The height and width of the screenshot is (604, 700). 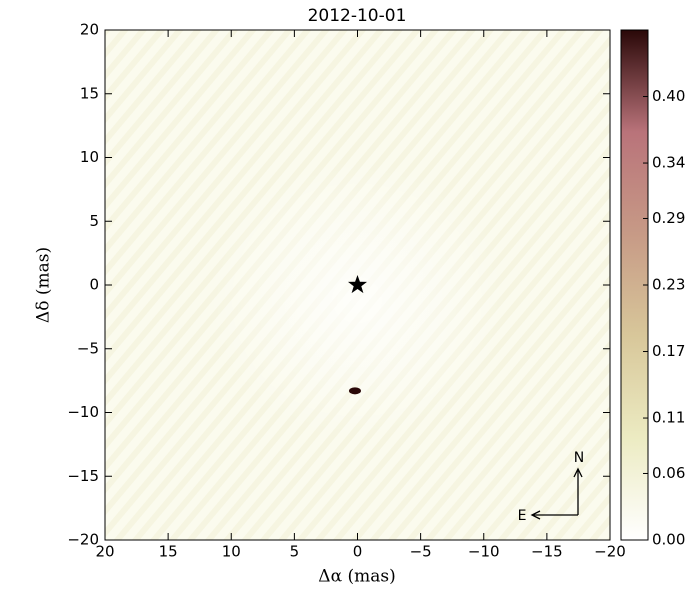 I want to click on compass-north-label: N, so click(x=579, y=458).